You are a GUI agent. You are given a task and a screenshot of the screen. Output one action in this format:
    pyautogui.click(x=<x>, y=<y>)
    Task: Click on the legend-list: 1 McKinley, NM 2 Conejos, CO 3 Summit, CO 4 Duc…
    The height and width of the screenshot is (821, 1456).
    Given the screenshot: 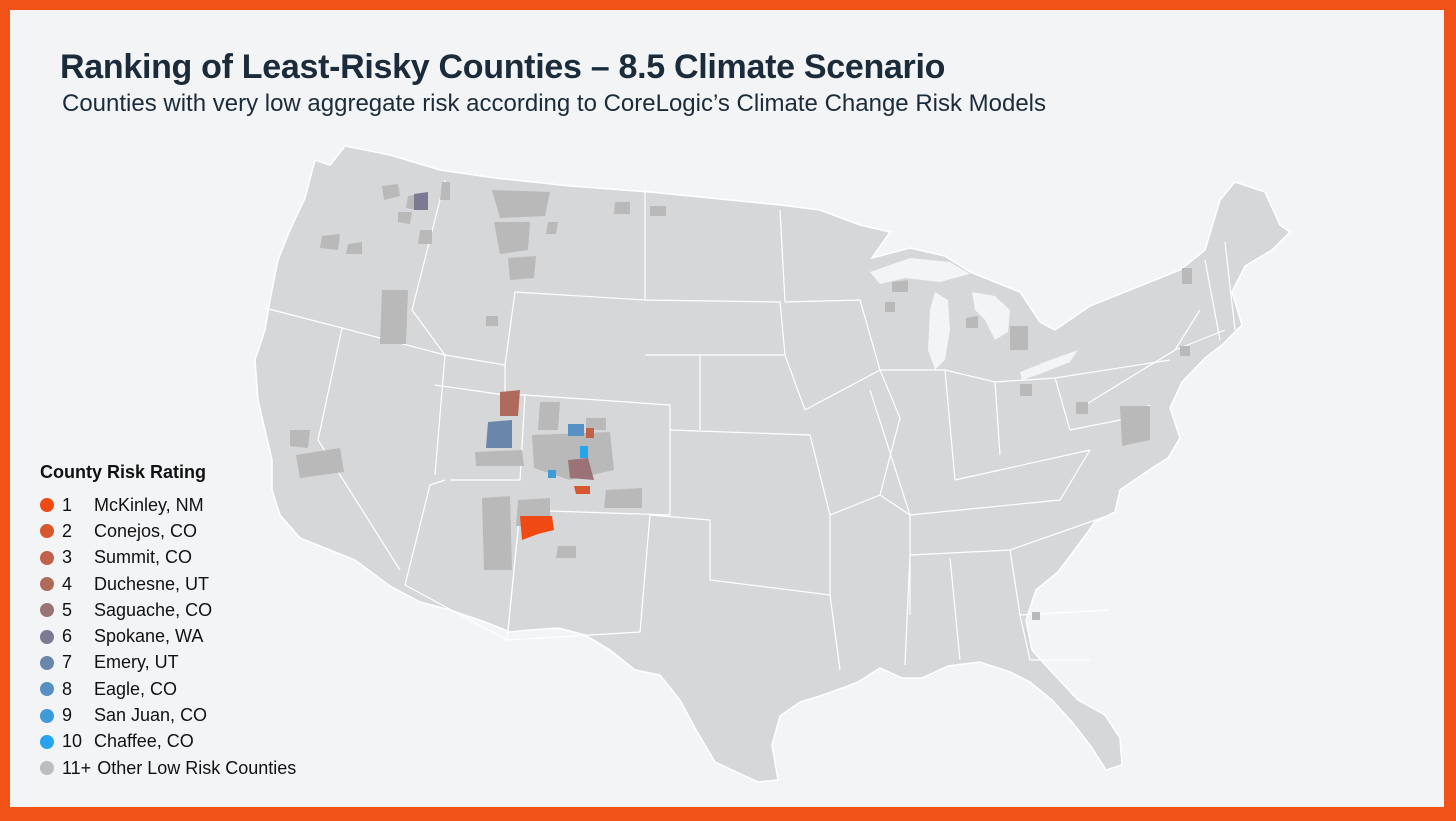 What is the action you would take?
    pyautogui.click(x=205, y=636)
    